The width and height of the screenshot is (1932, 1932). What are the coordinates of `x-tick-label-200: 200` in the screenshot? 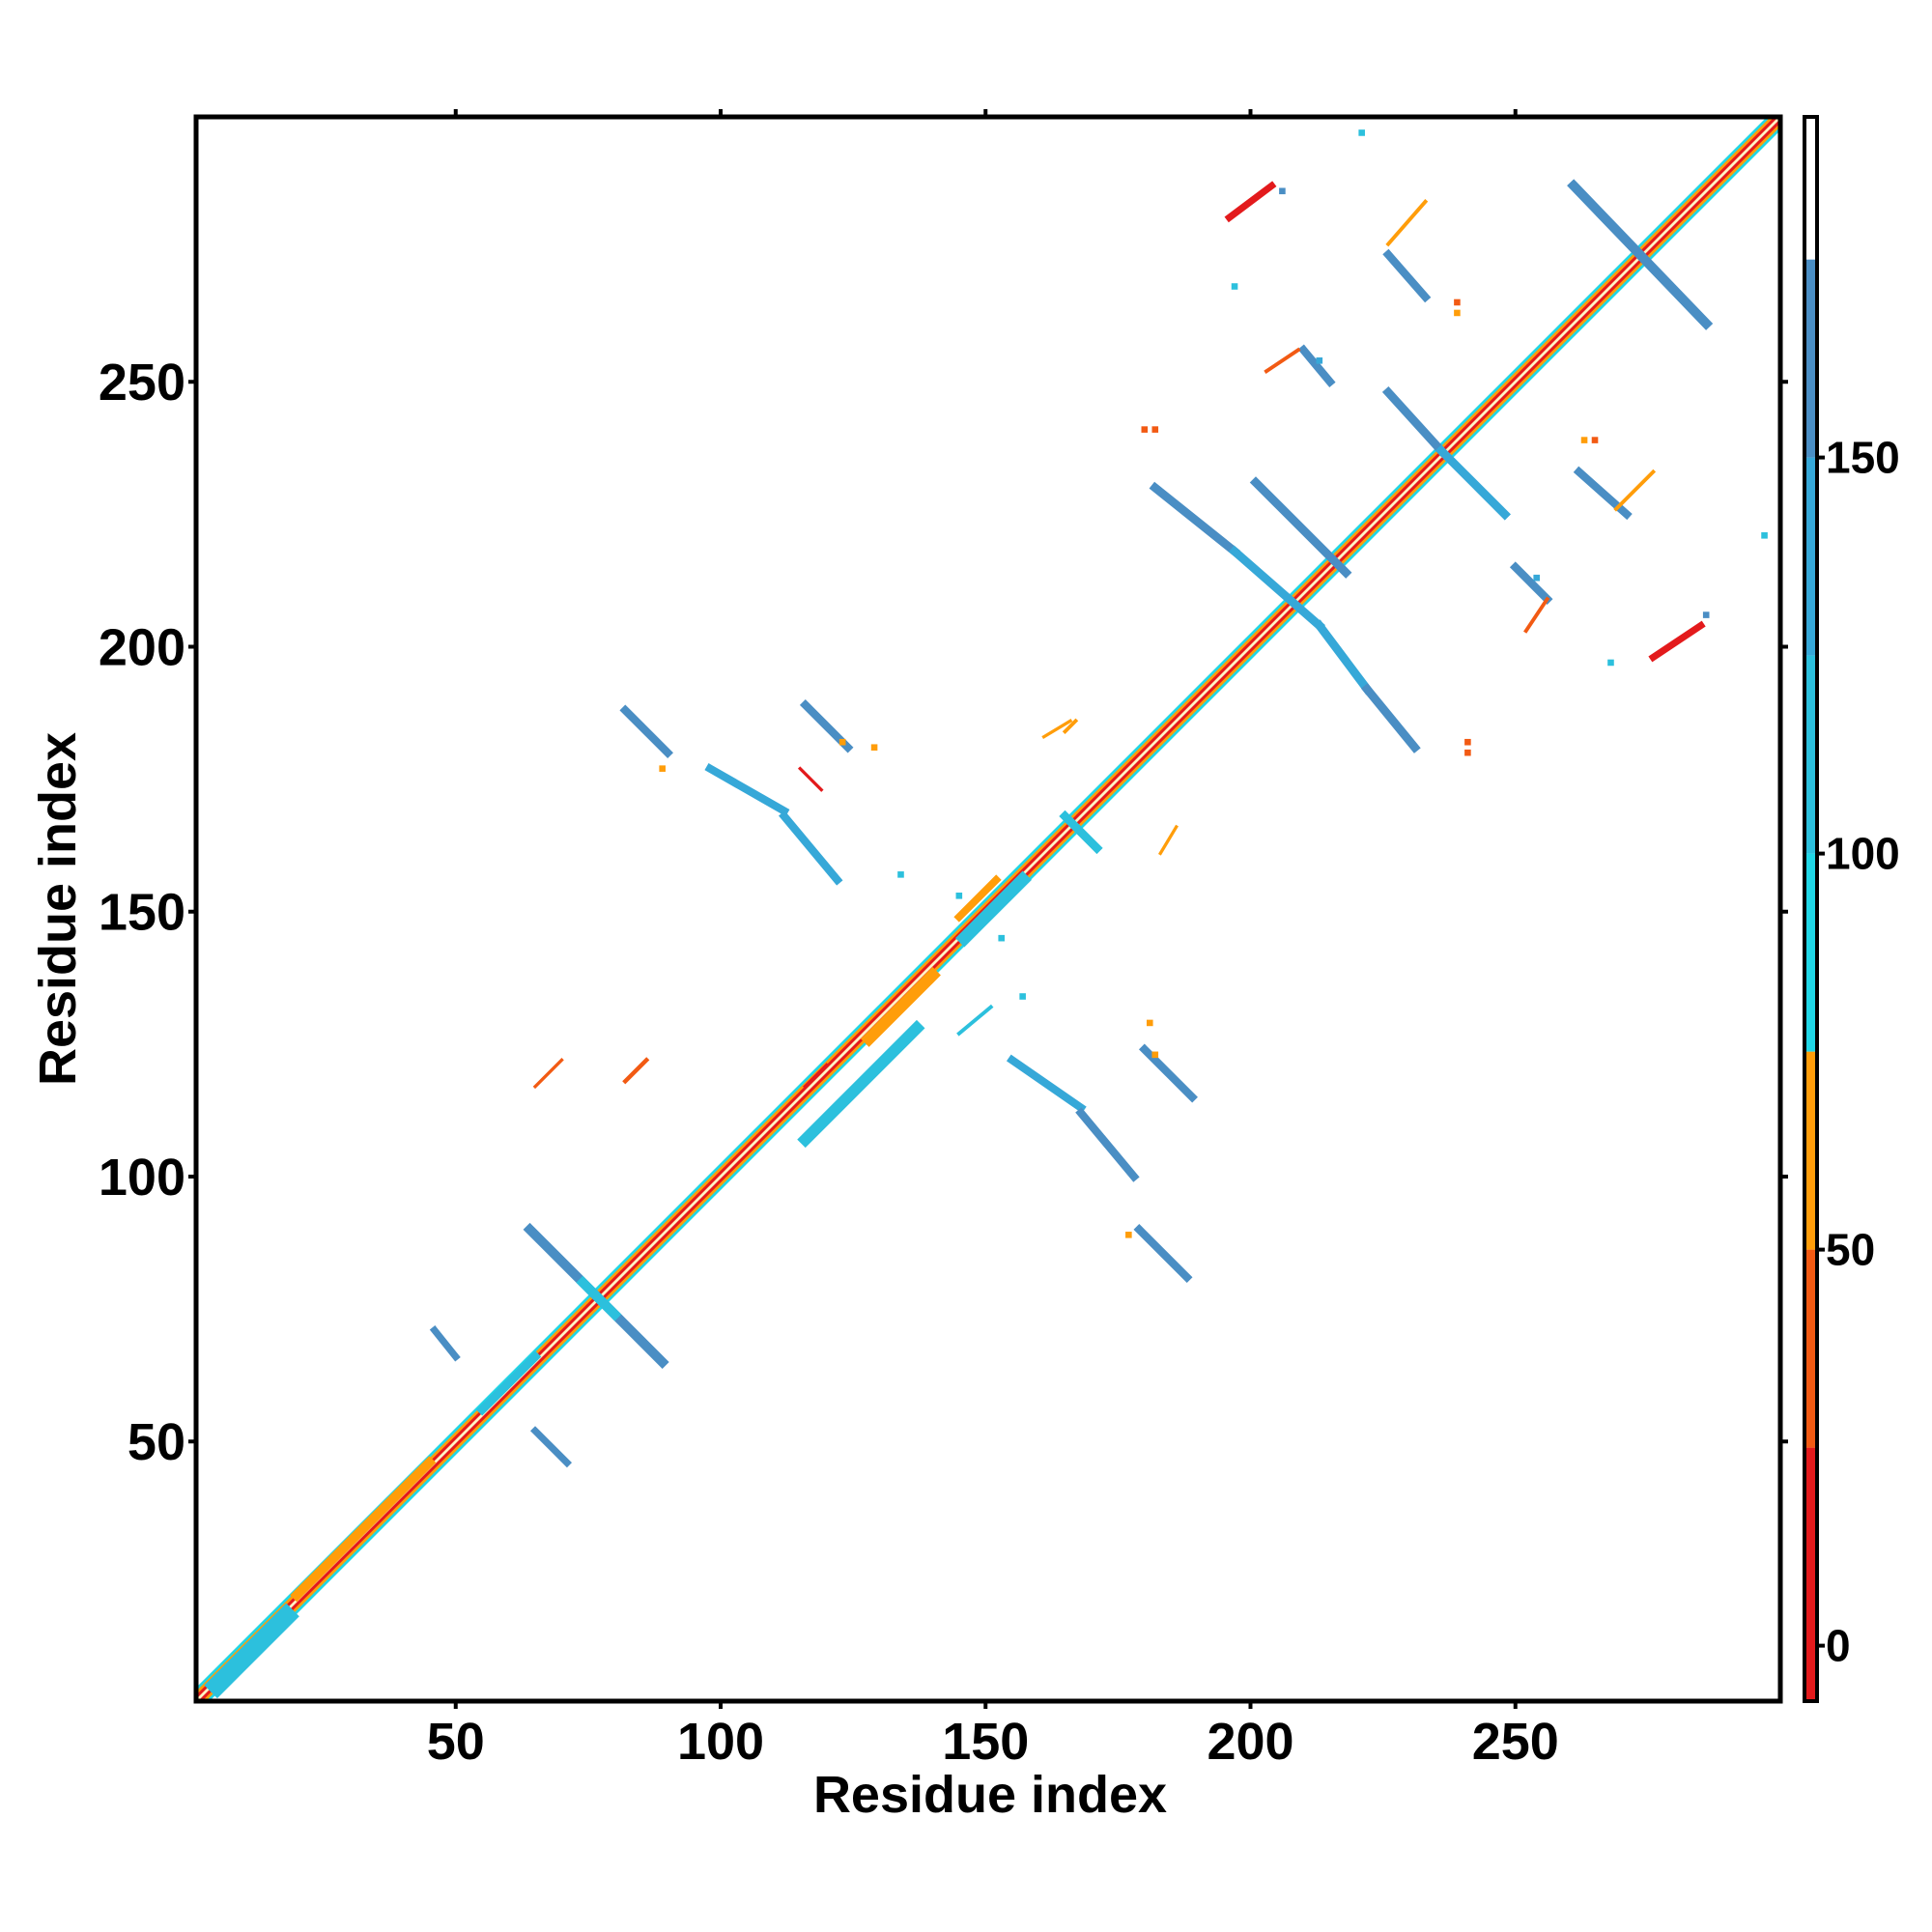 It's located at (1250, 1742).